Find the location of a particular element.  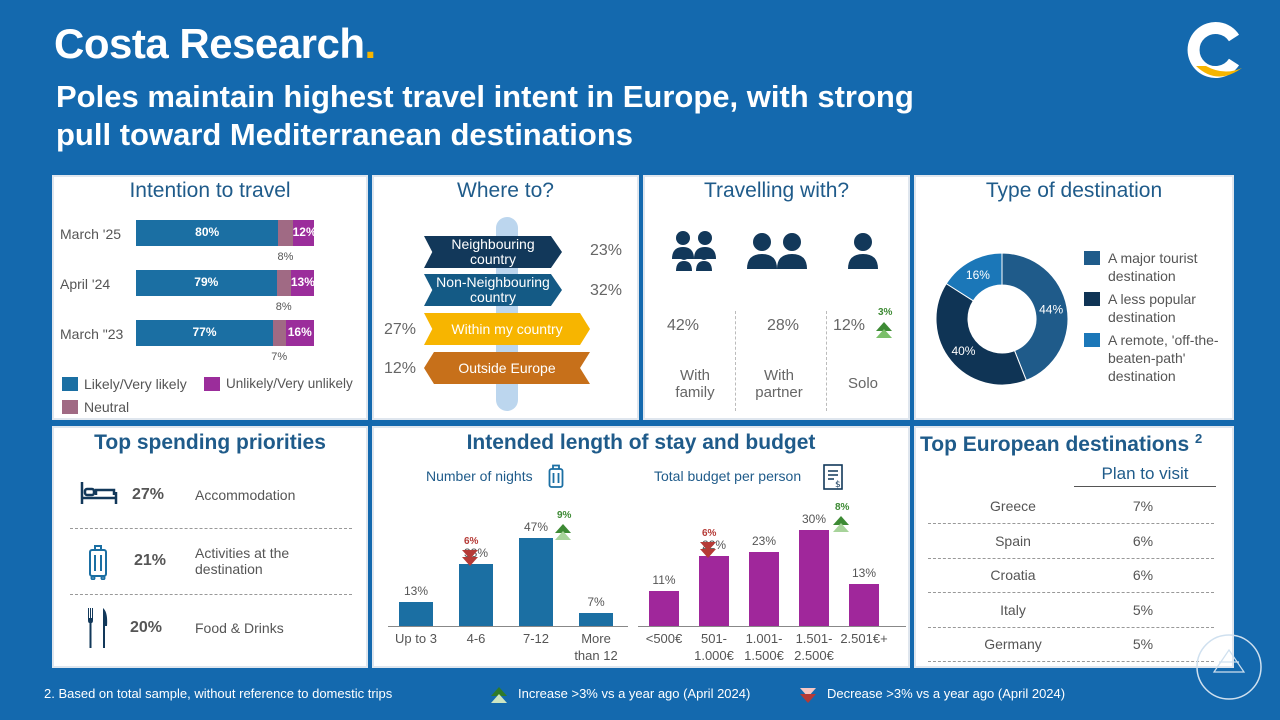

destinations-title: Top European destinations 2 is located at coordinates (1061, 444).